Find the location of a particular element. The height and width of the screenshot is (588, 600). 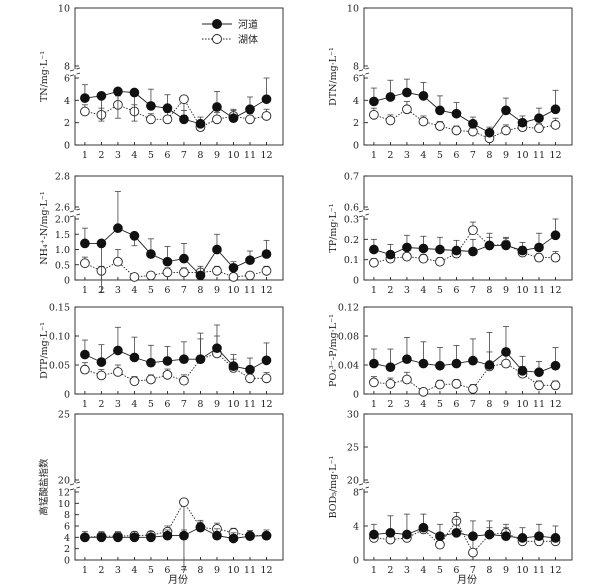

y-tick-label: 1.5 is located at coordinates (62, 235).